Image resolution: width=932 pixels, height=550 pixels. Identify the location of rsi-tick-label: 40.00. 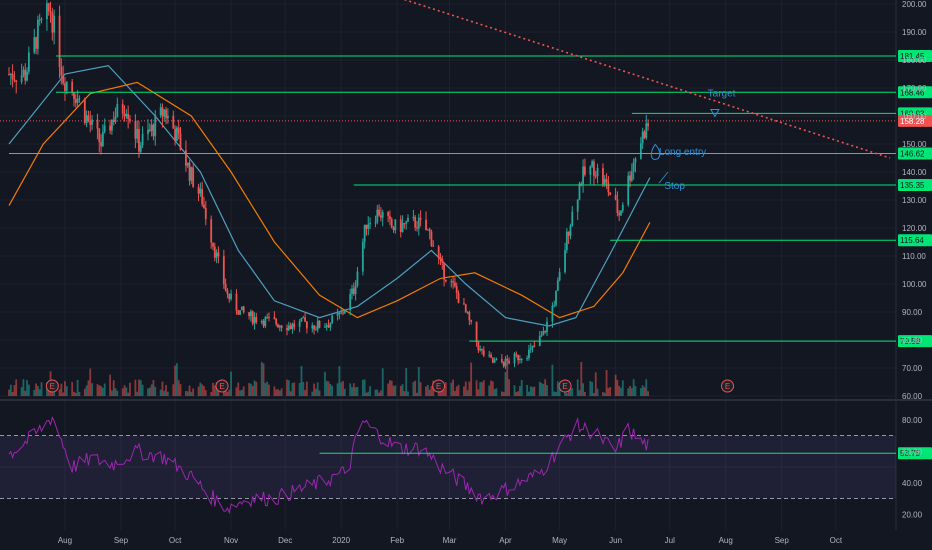
(912, 483).